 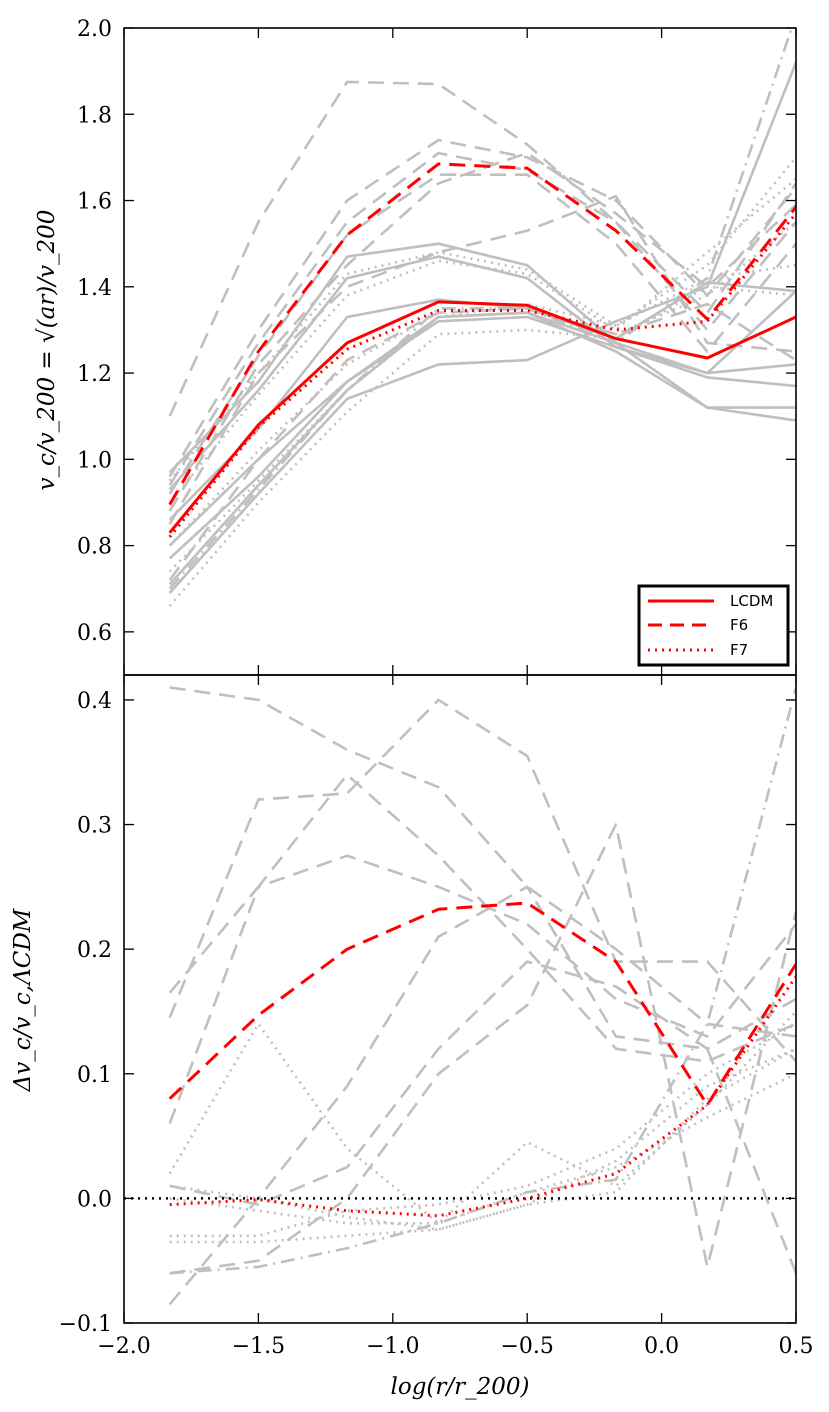 I want to click on x-axis-label: log(r/r_200), so click(x=459, y=1387).